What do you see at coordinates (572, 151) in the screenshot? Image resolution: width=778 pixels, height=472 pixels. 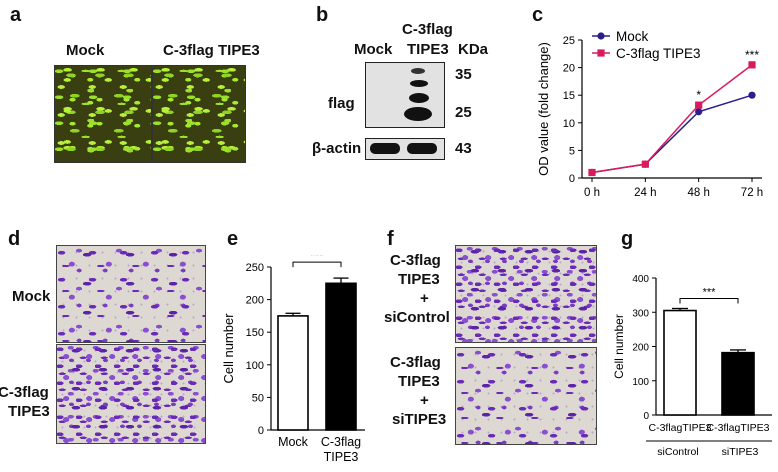 I see `y-tick-label: 5` at bounding box center [572, 151].